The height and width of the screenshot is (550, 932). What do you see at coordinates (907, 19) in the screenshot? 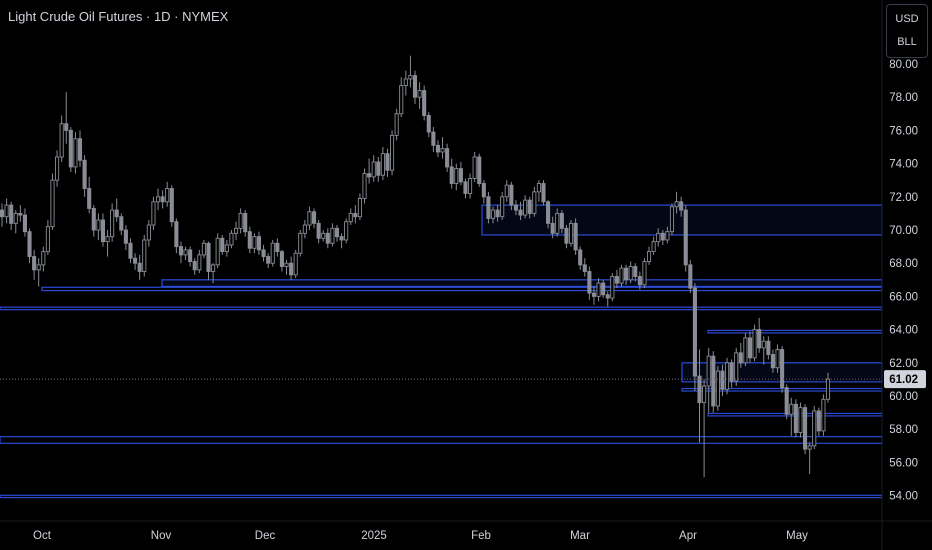
I see `currency-label: USD` at bounding box center [907, 19].